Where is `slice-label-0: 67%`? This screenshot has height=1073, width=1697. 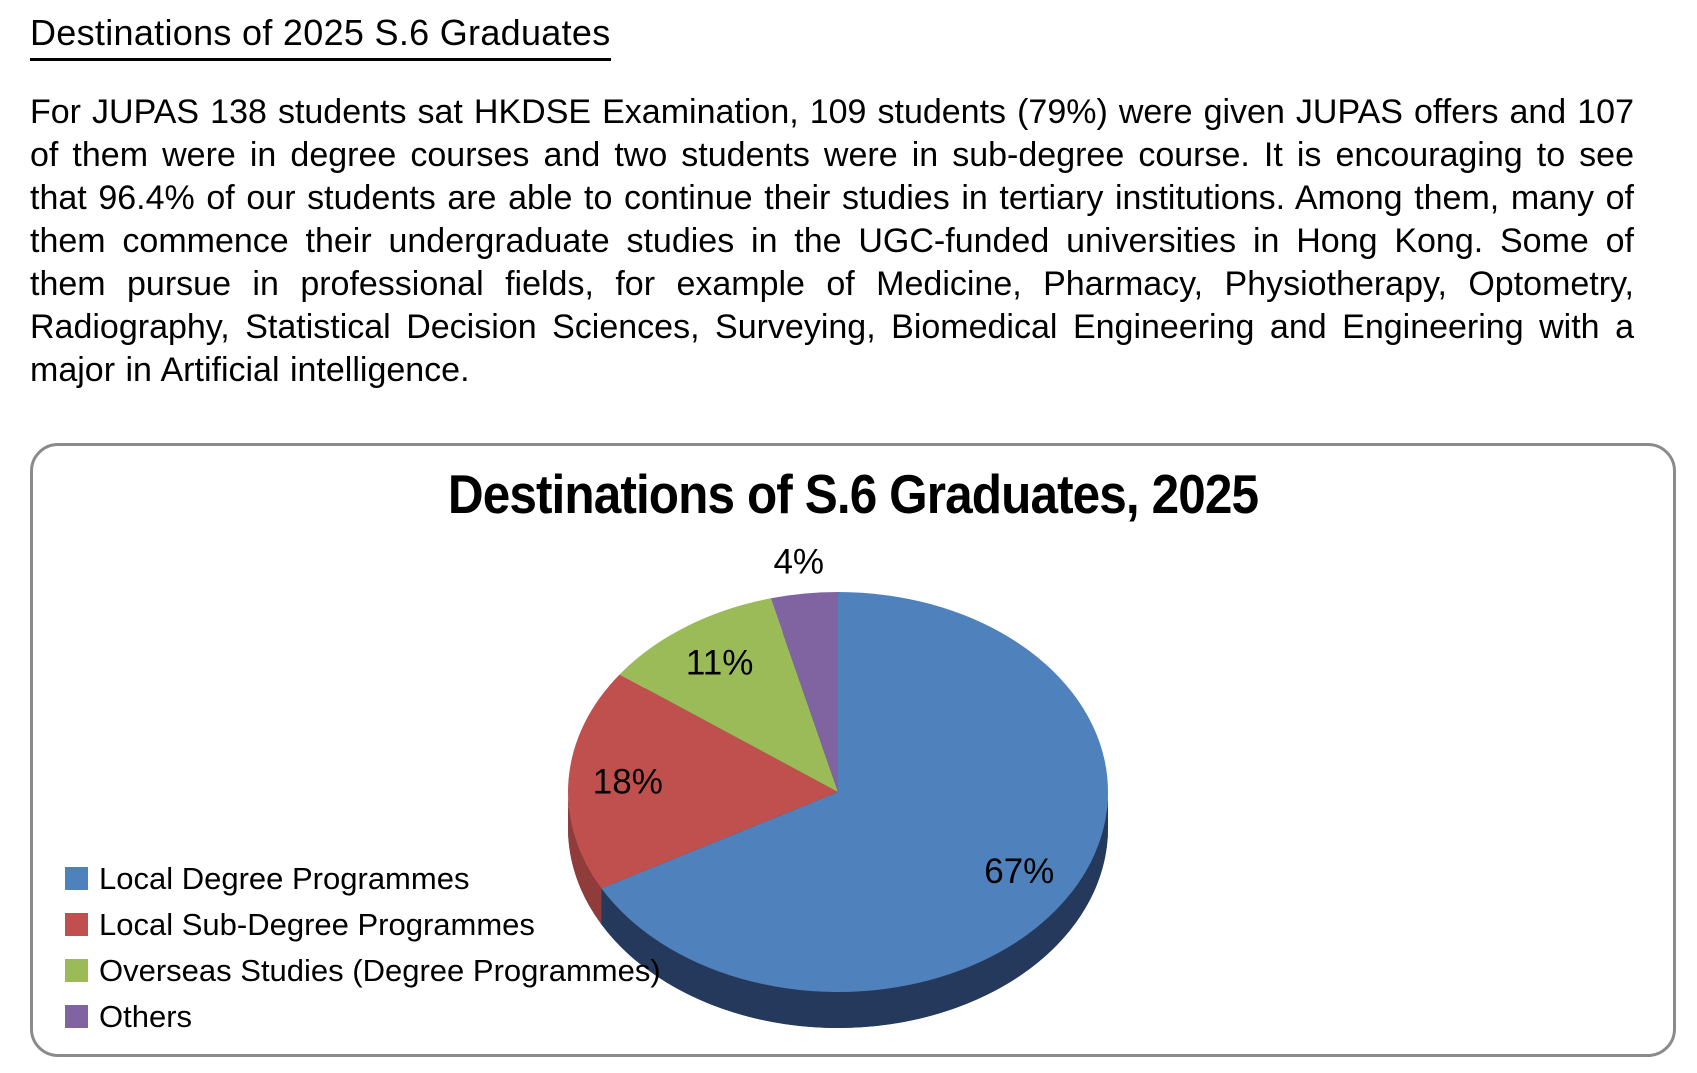
slice-label-0: 67% is located at coordinates (1019, 871).